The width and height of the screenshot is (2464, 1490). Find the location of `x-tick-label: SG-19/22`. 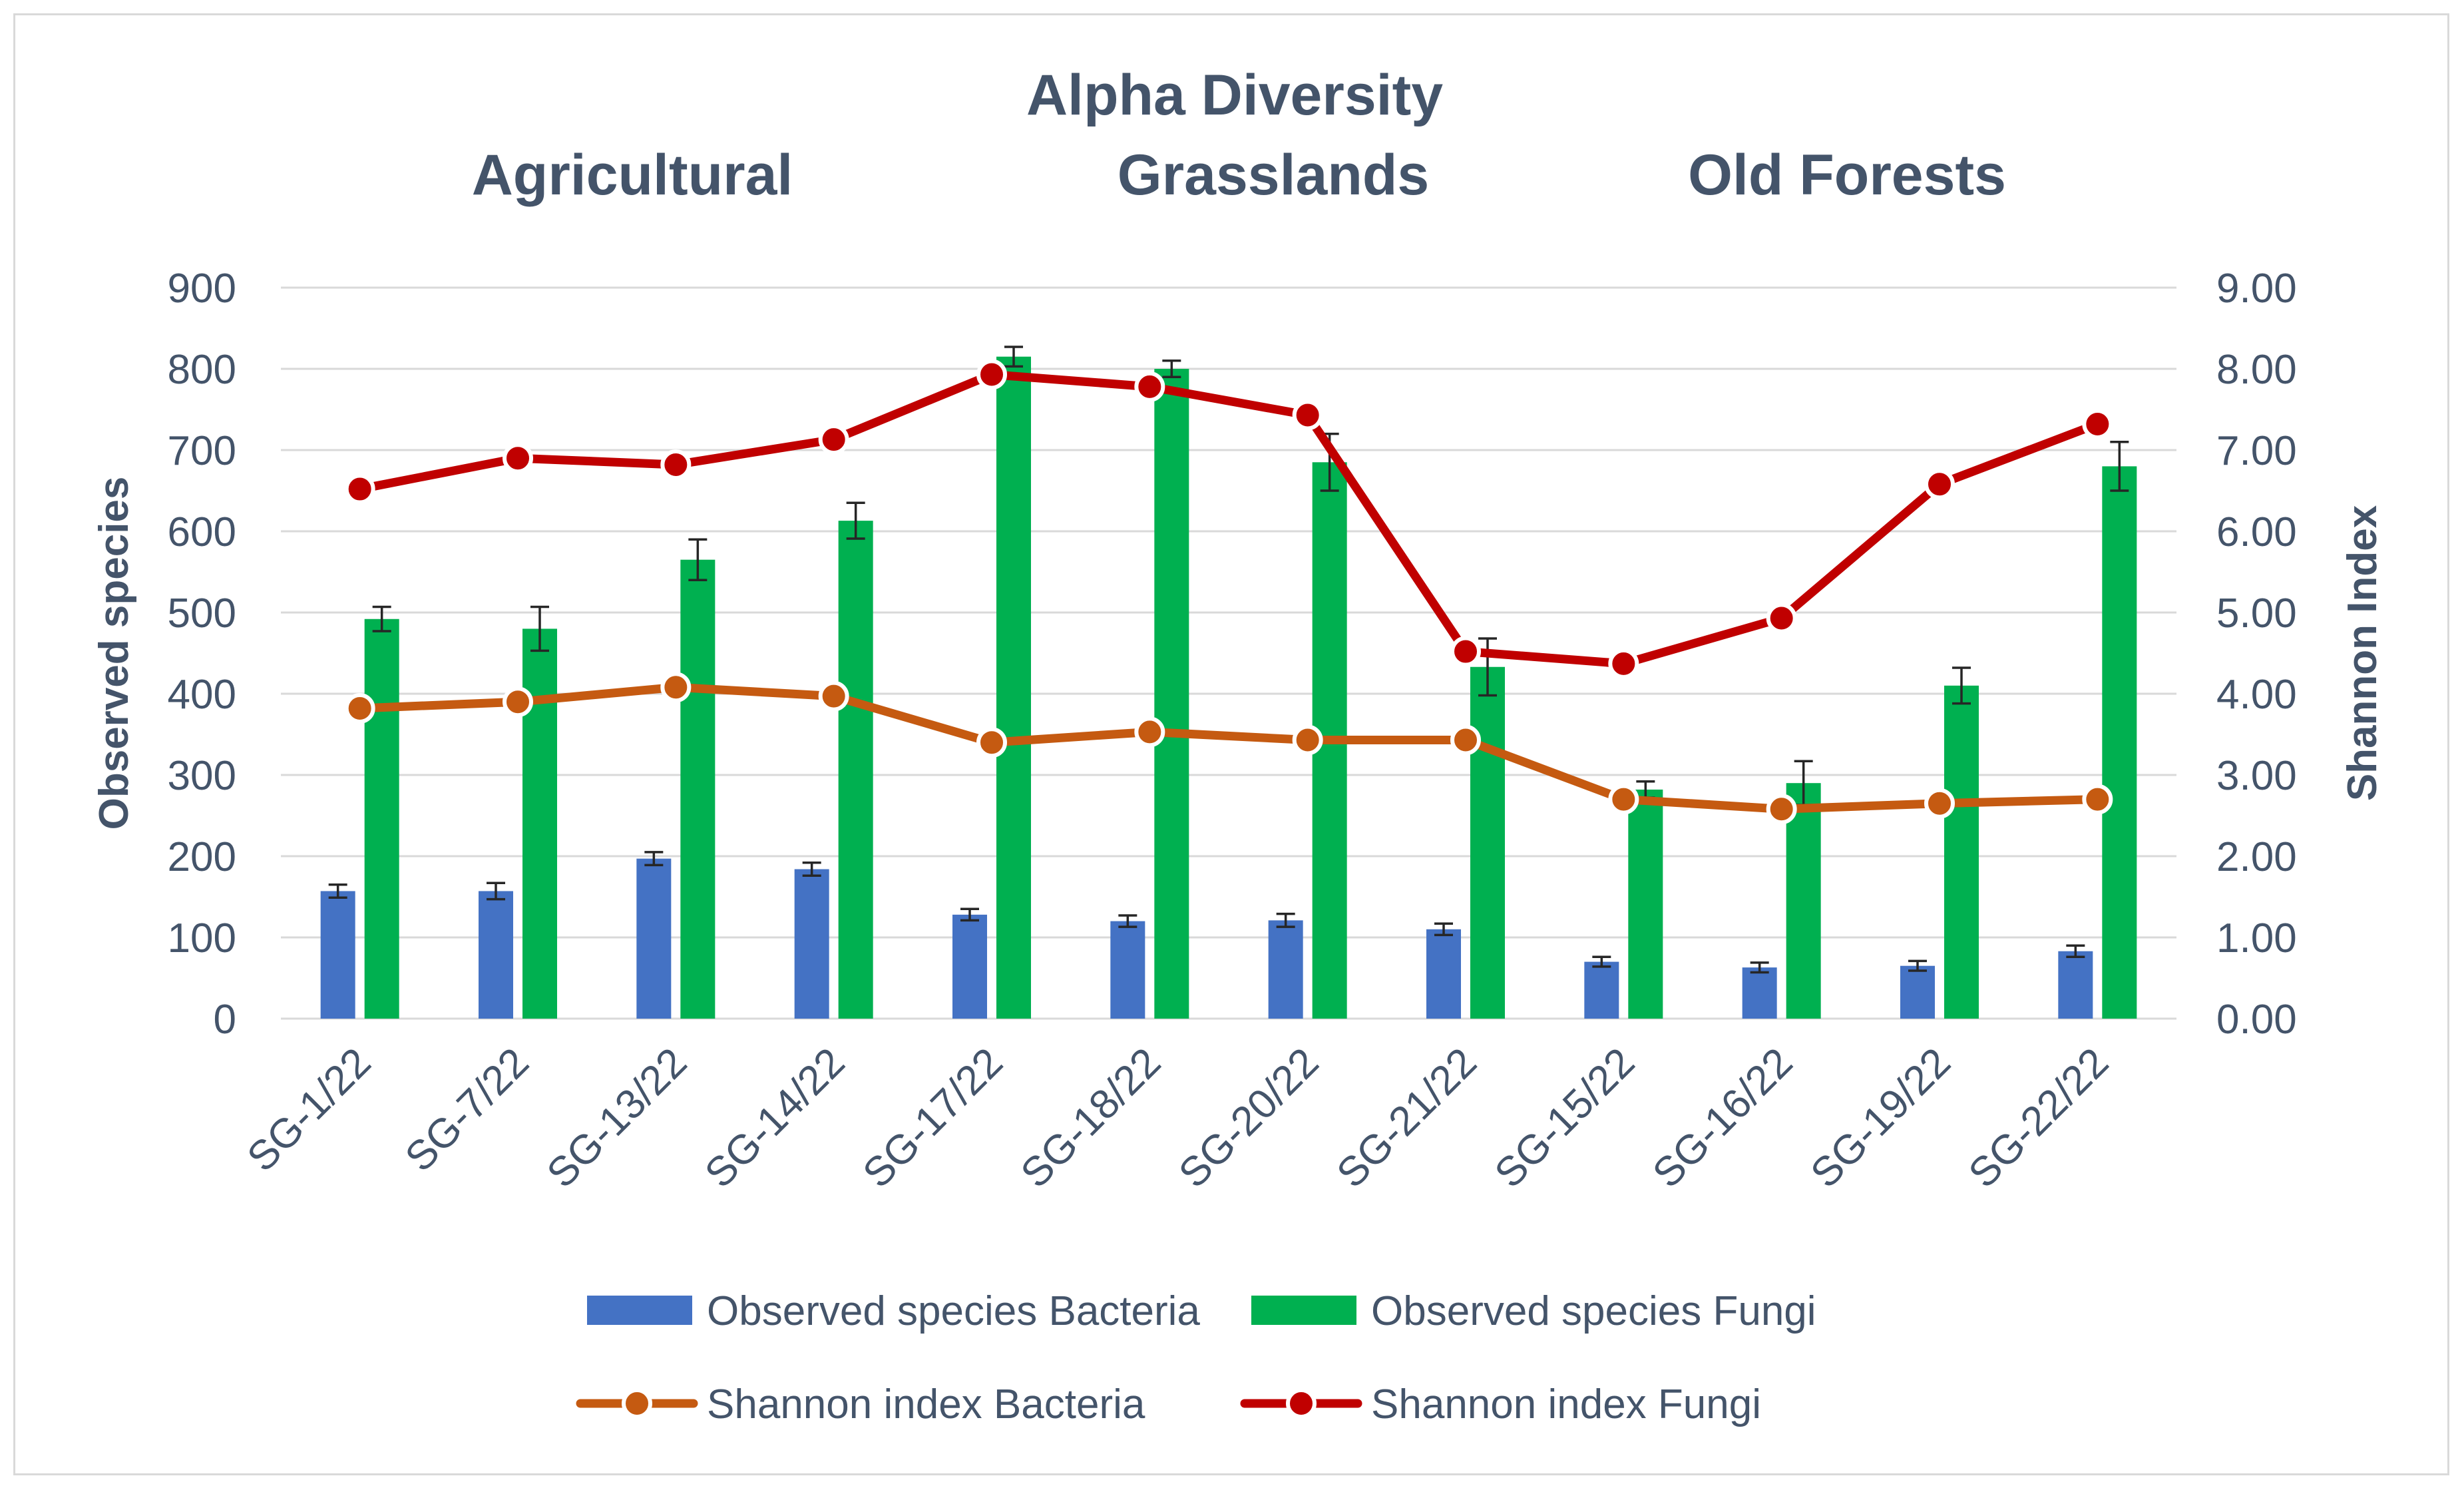

x-tick-label: SG-19/22 is located at coordinates (1880, 1117).